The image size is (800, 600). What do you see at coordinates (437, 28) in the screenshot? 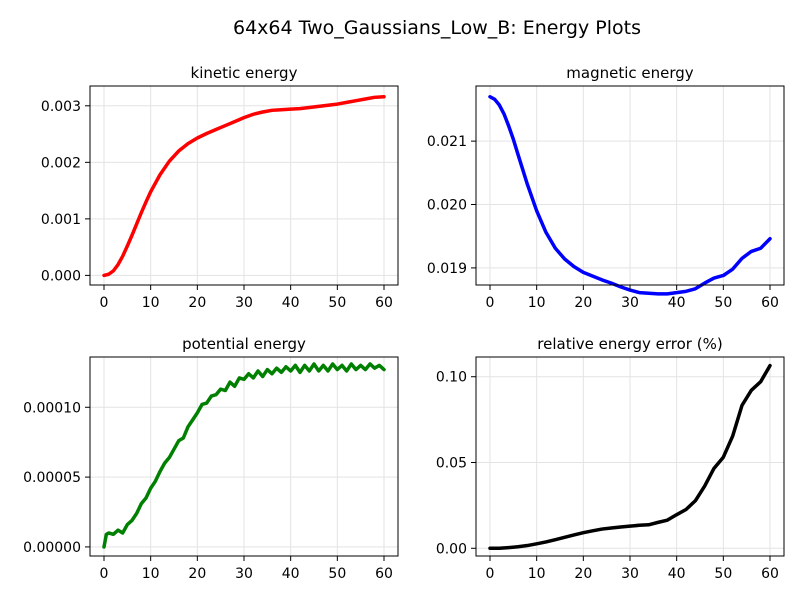
I see `figure-title: 64x64 Two_Gaussians_Low_B: Energy Plots` at bounding box center [437, 28].